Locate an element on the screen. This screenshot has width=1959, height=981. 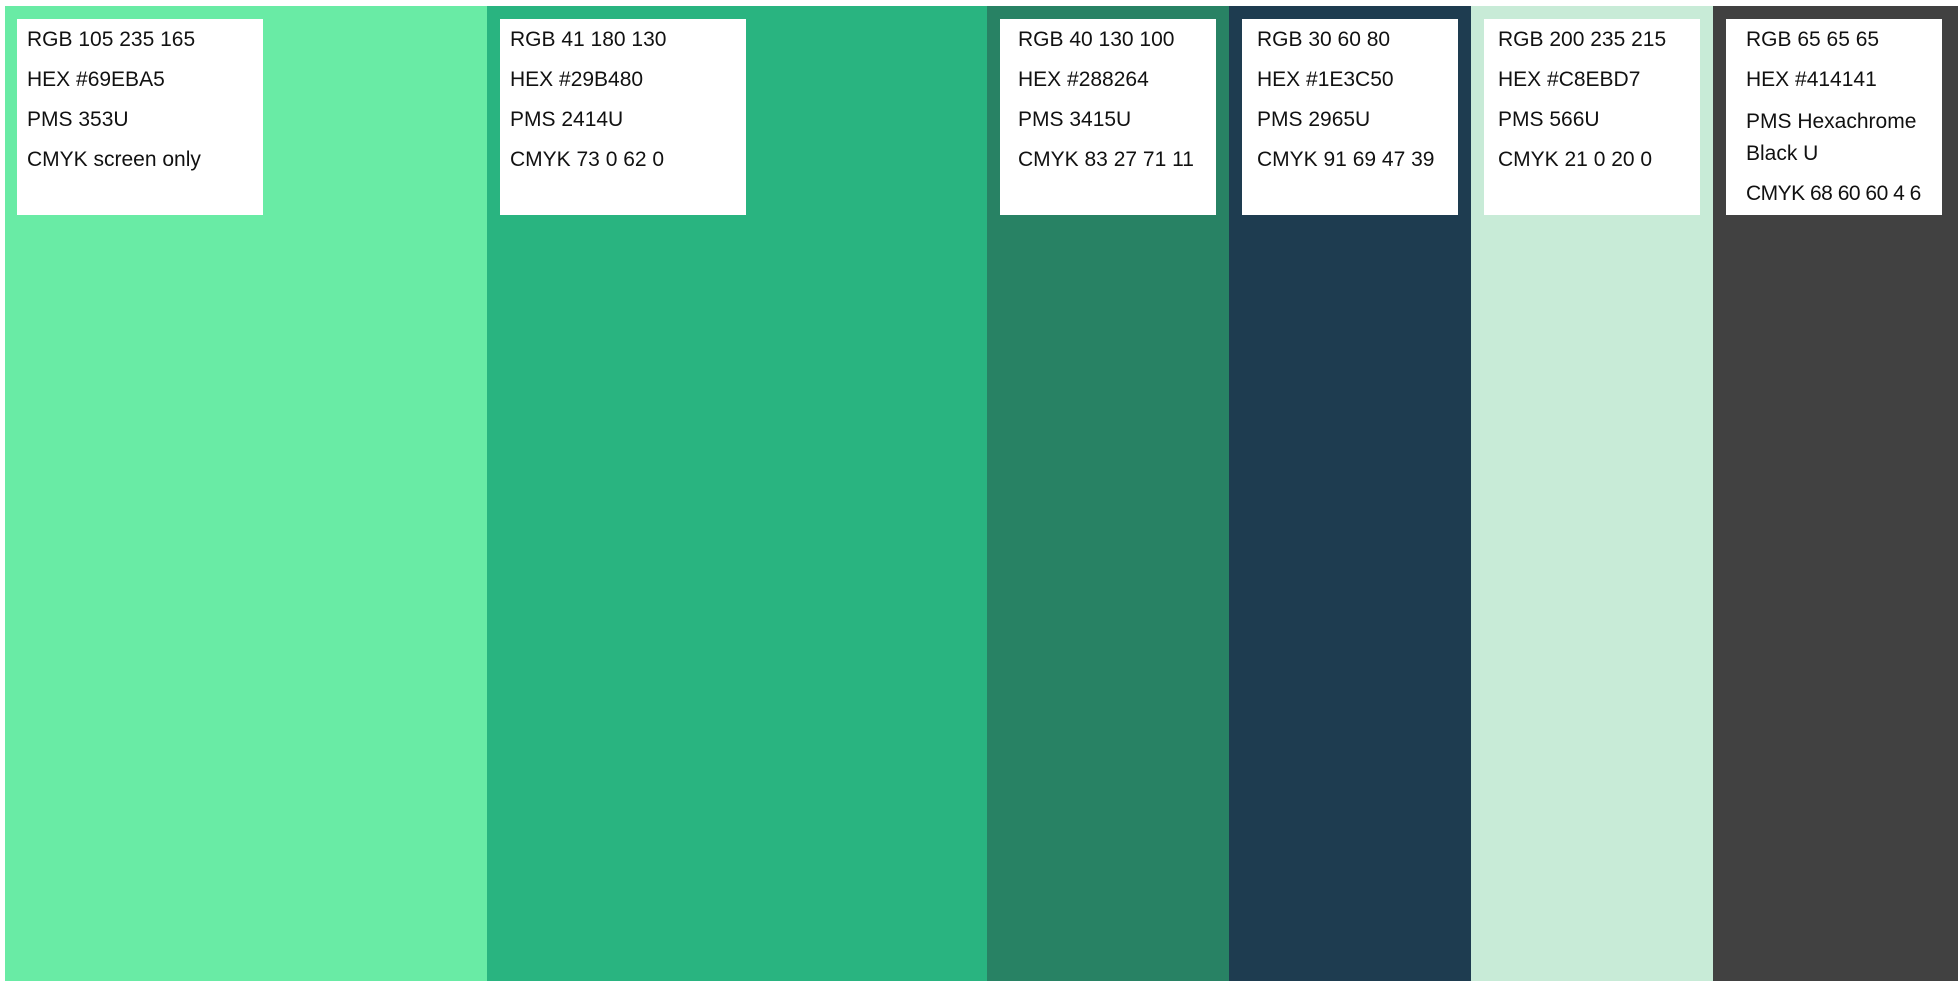
hex-value: HEX #29B480 is located at coordinates (577, 79).